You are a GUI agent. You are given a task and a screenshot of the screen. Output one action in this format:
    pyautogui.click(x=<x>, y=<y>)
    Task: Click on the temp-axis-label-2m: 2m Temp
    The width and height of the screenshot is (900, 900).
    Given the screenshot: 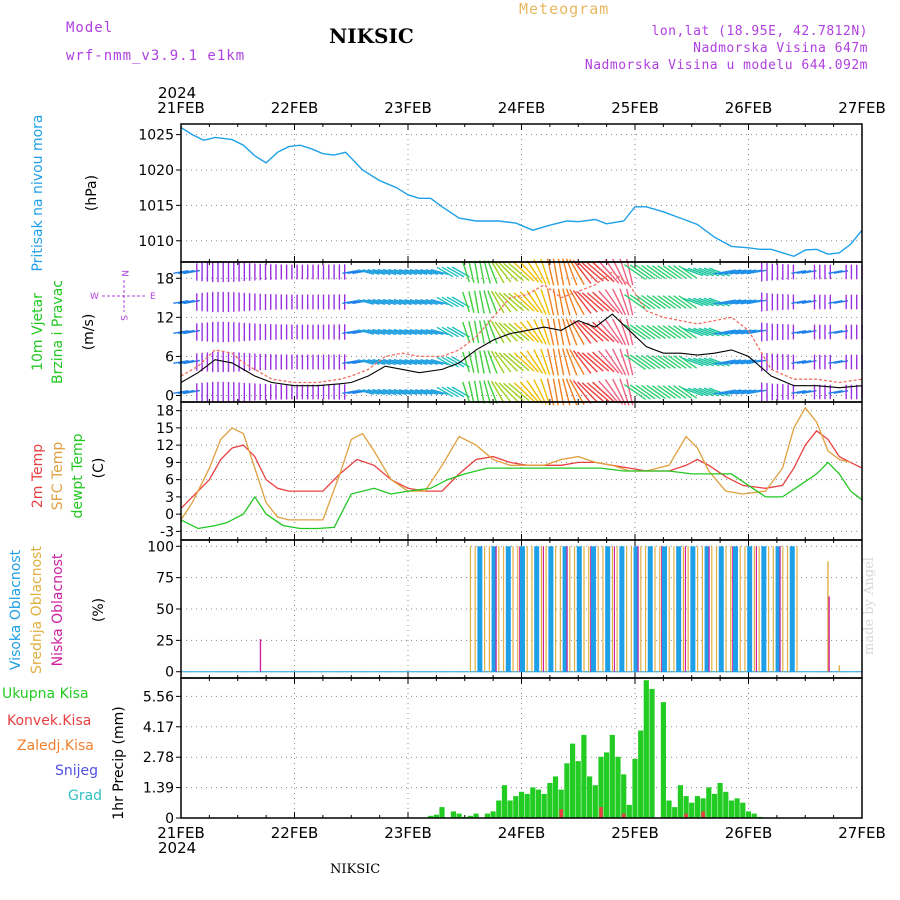 What is the action you would take?
    pyautogui.click(x=38, y=476)
    